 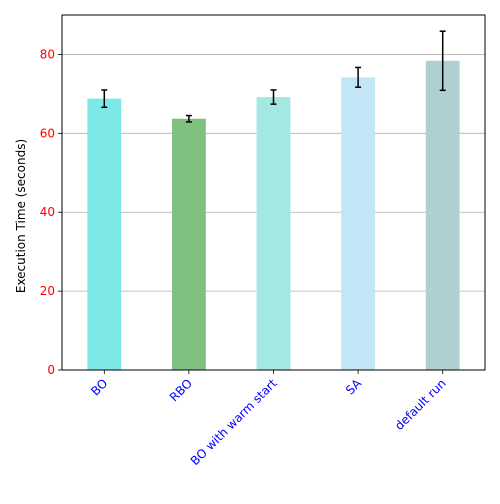 I want to click on y-tick-label: 0, so click(x=51, y=370).